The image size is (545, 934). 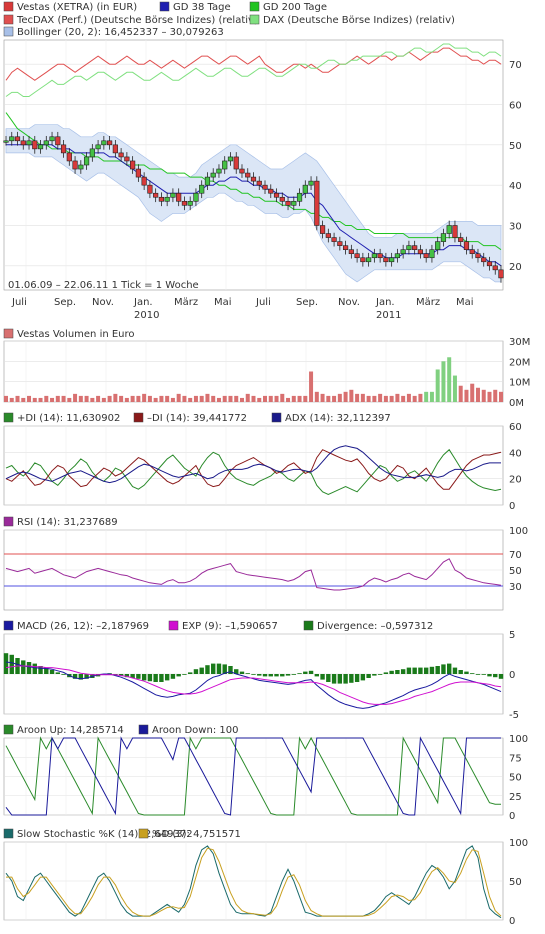 I want to click on y-tick-label: -5, so click(x=514, y=715).